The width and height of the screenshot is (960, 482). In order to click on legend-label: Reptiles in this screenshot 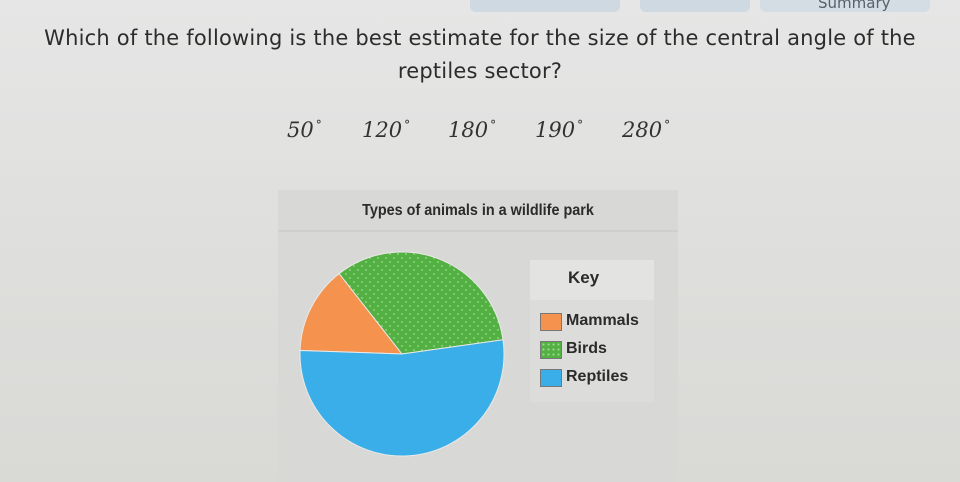, I will do `click(597, 376)`.